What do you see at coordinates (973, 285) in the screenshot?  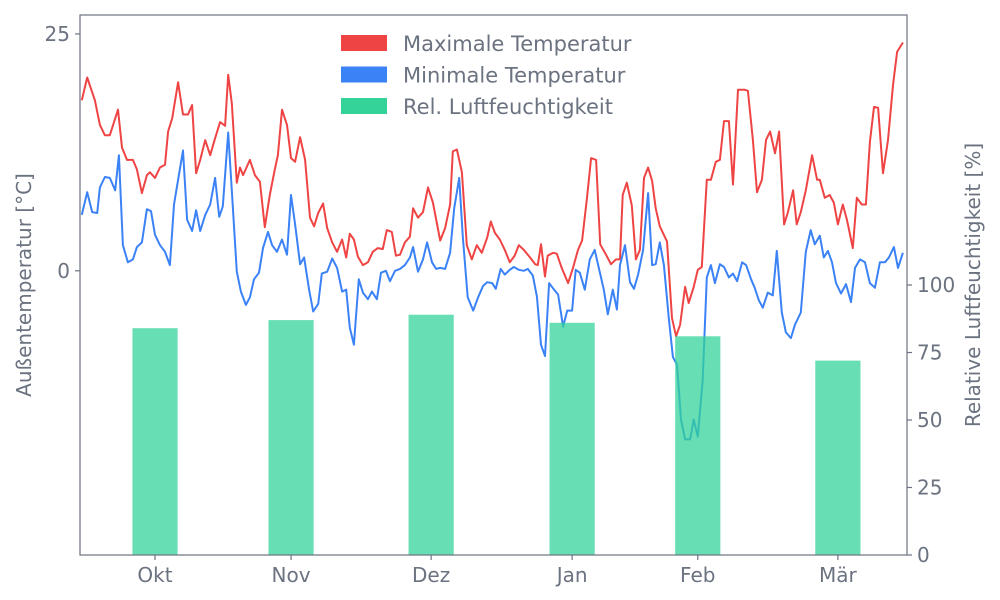 I see `y-axis-label-right: Relative Luftfeuchtigkeit [%]` at bounding box center [973, 285].